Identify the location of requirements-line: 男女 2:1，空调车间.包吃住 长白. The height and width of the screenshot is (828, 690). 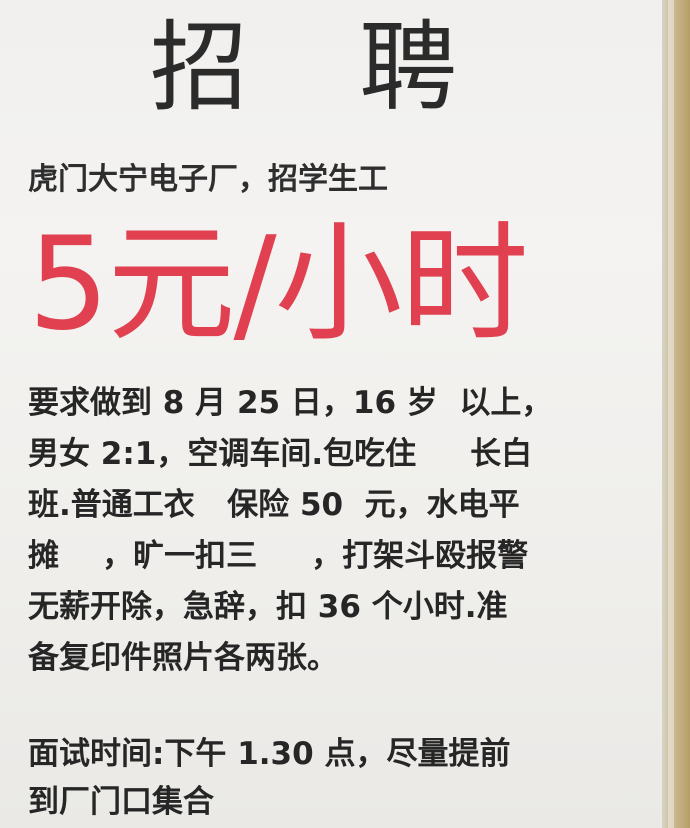
(280, 454).